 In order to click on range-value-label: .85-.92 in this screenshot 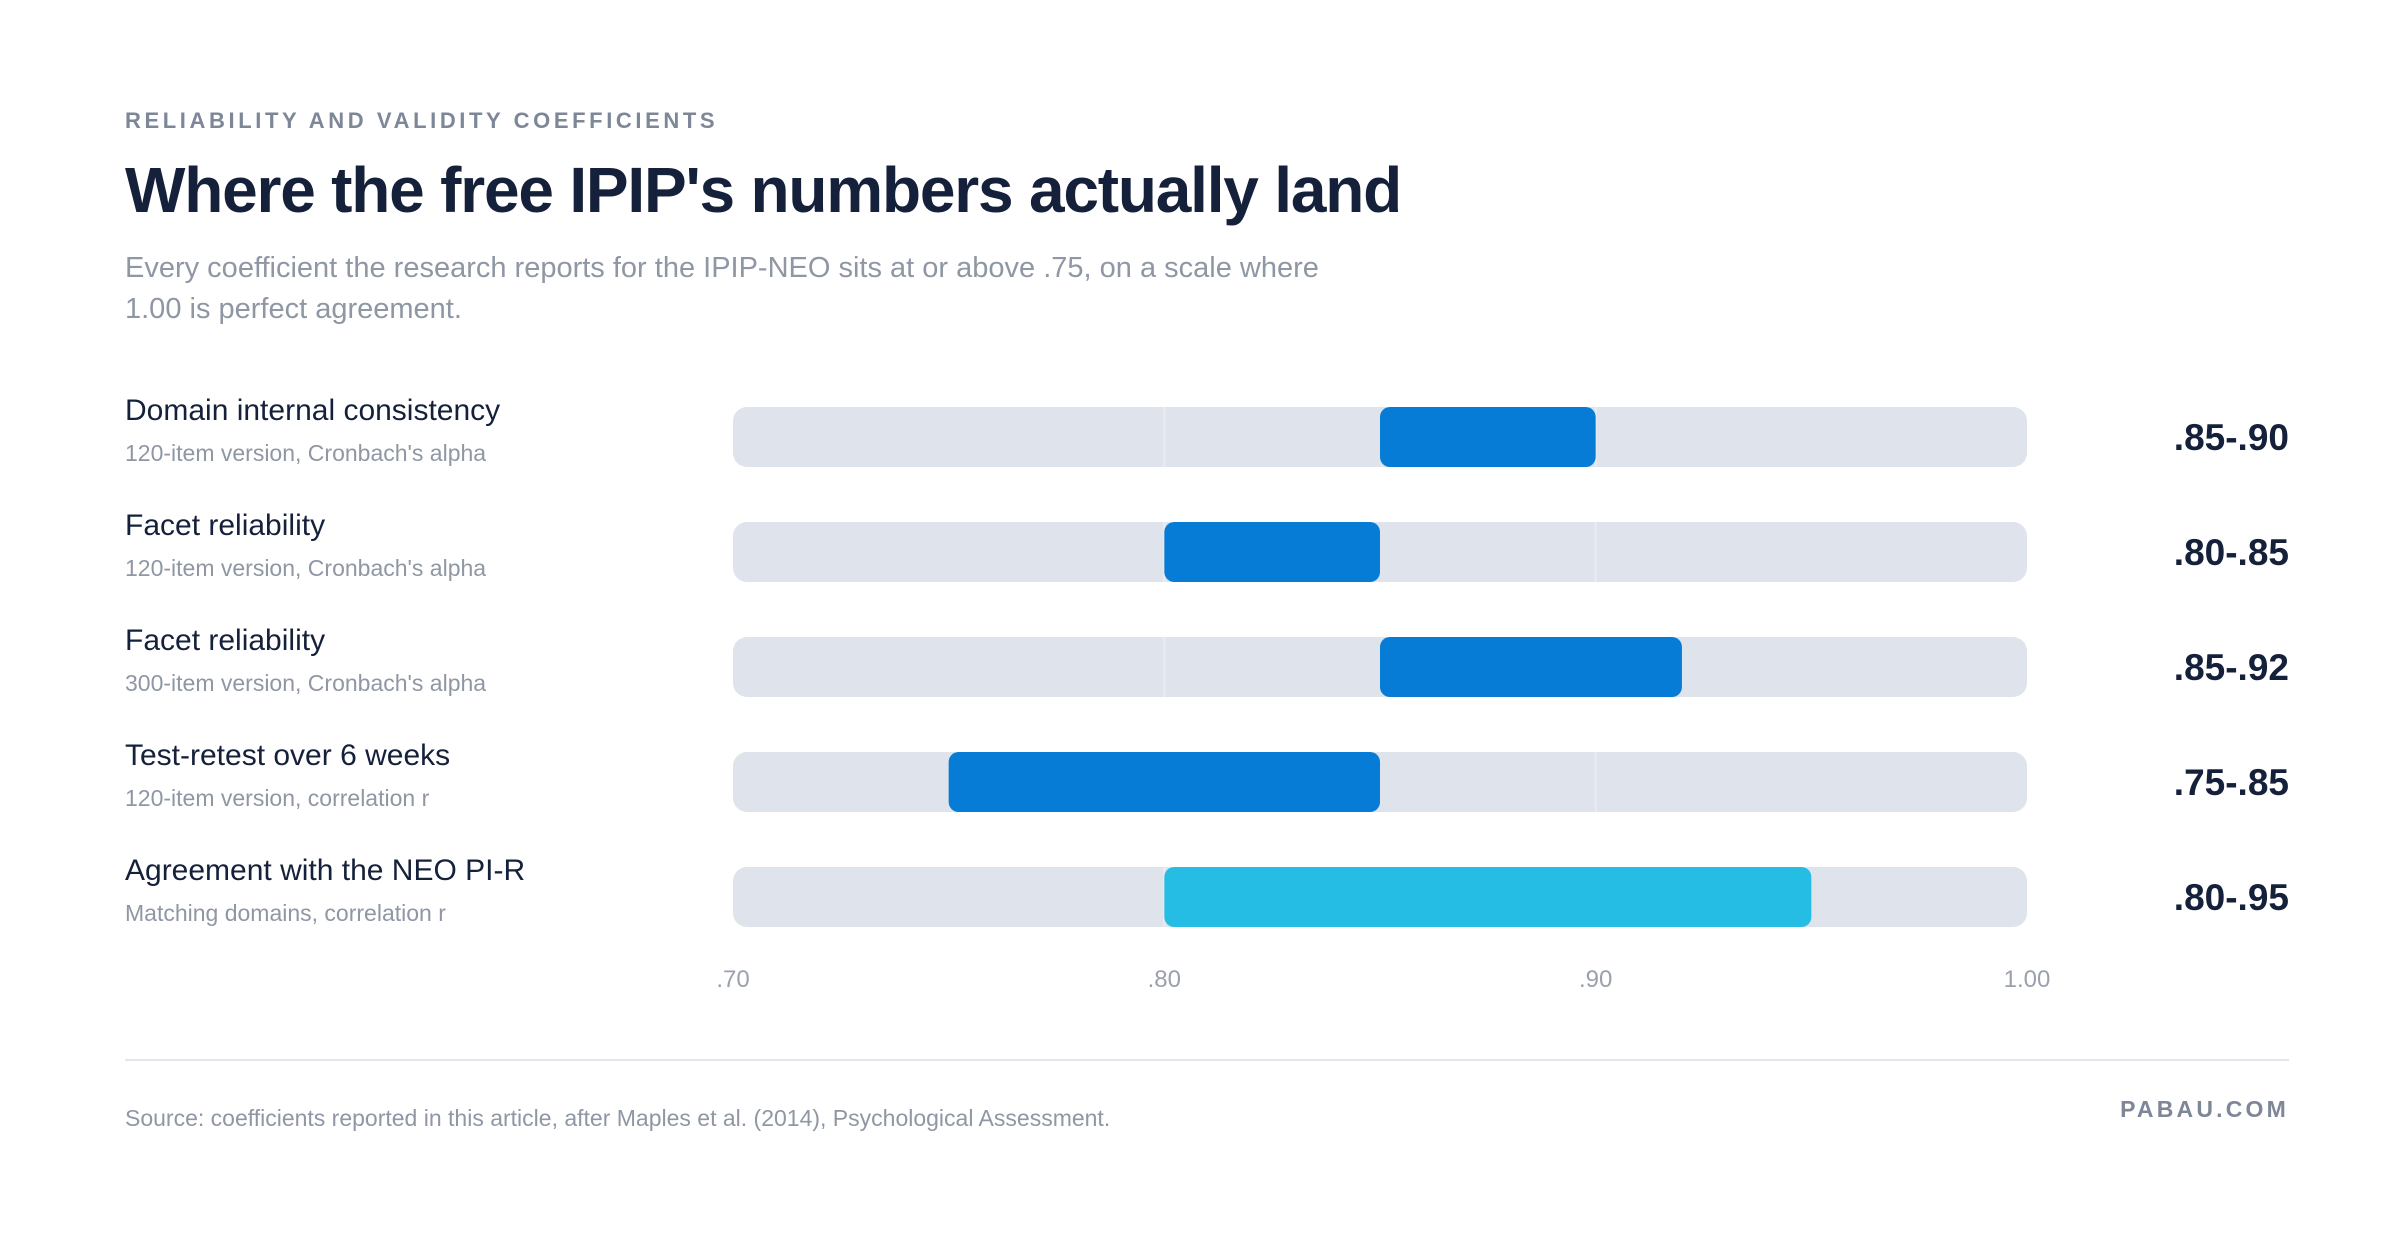, I will do `click(2231, 667)`.